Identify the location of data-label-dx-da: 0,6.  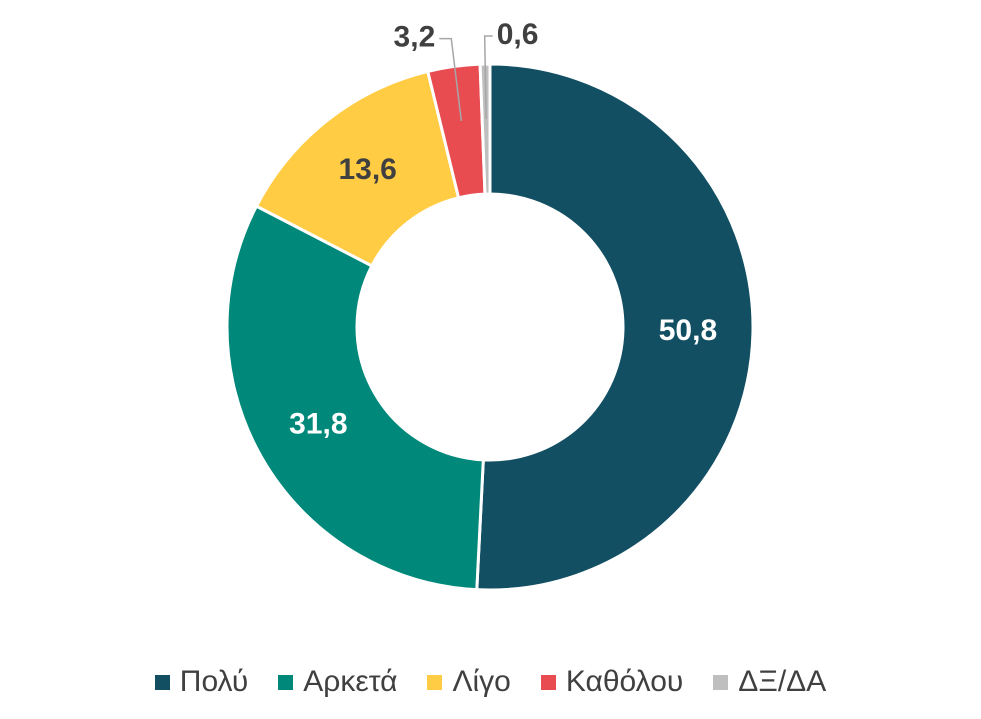
(518, 34).